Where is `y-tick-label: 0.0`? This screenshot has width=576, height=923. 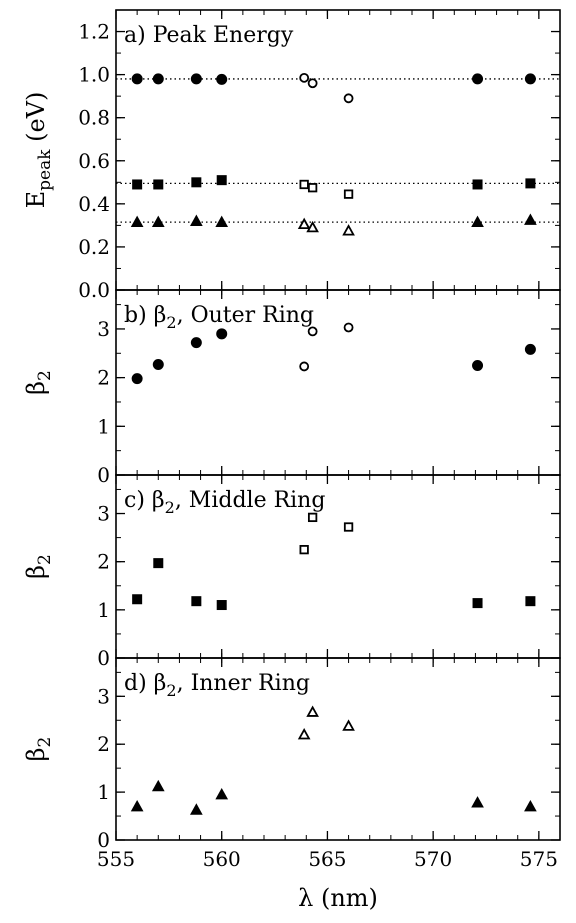
y-tick-label: 0.0 is located at coordinates (94, 290).